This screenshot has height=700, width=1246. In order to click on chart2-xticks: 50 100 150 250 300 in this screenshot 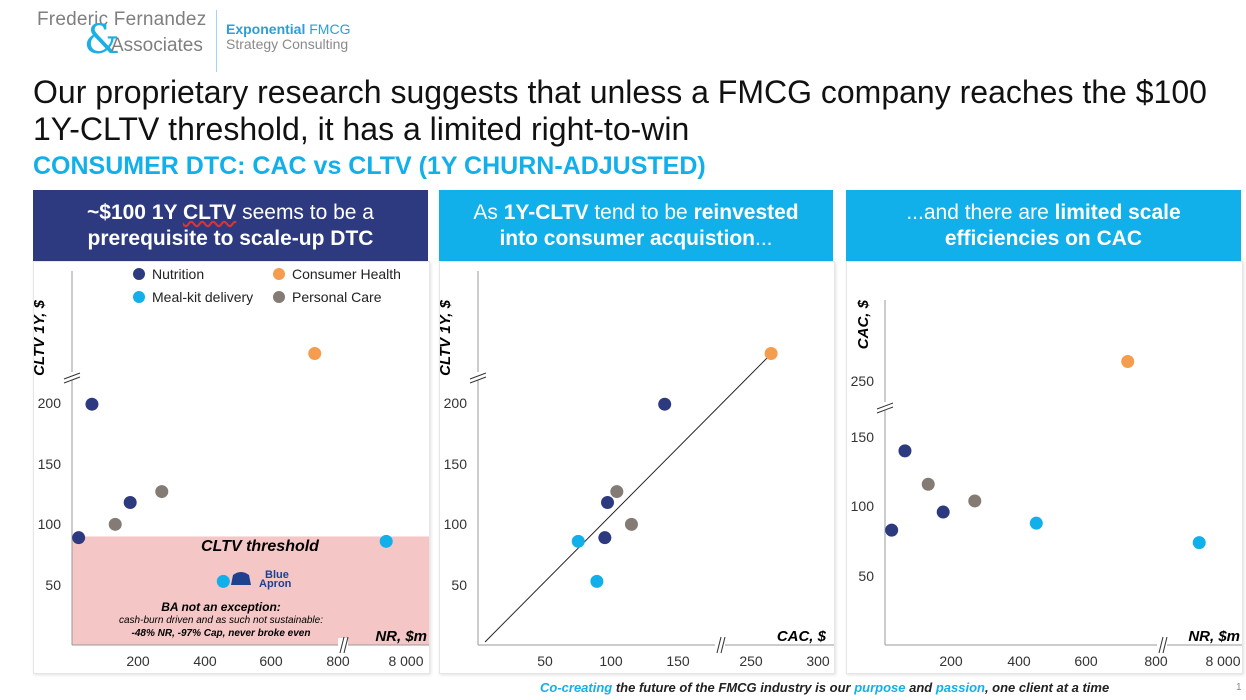, I will do `click(683, 661)`.